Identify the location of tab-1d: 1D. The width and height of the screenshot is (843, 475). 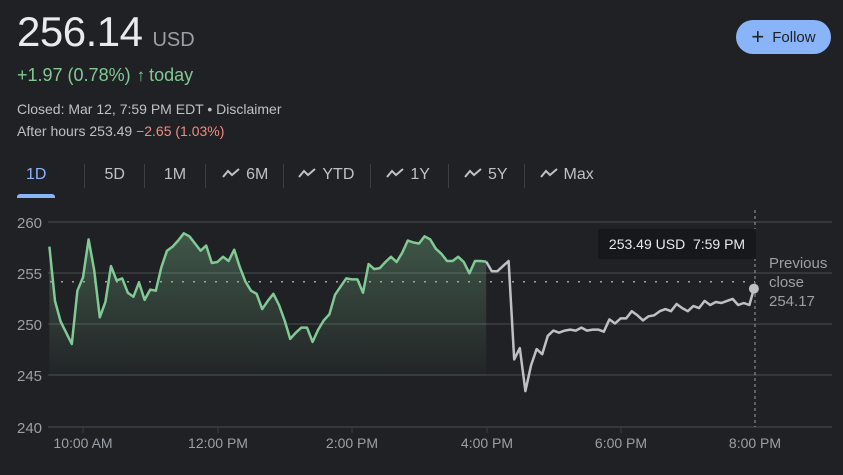
(36, 179).